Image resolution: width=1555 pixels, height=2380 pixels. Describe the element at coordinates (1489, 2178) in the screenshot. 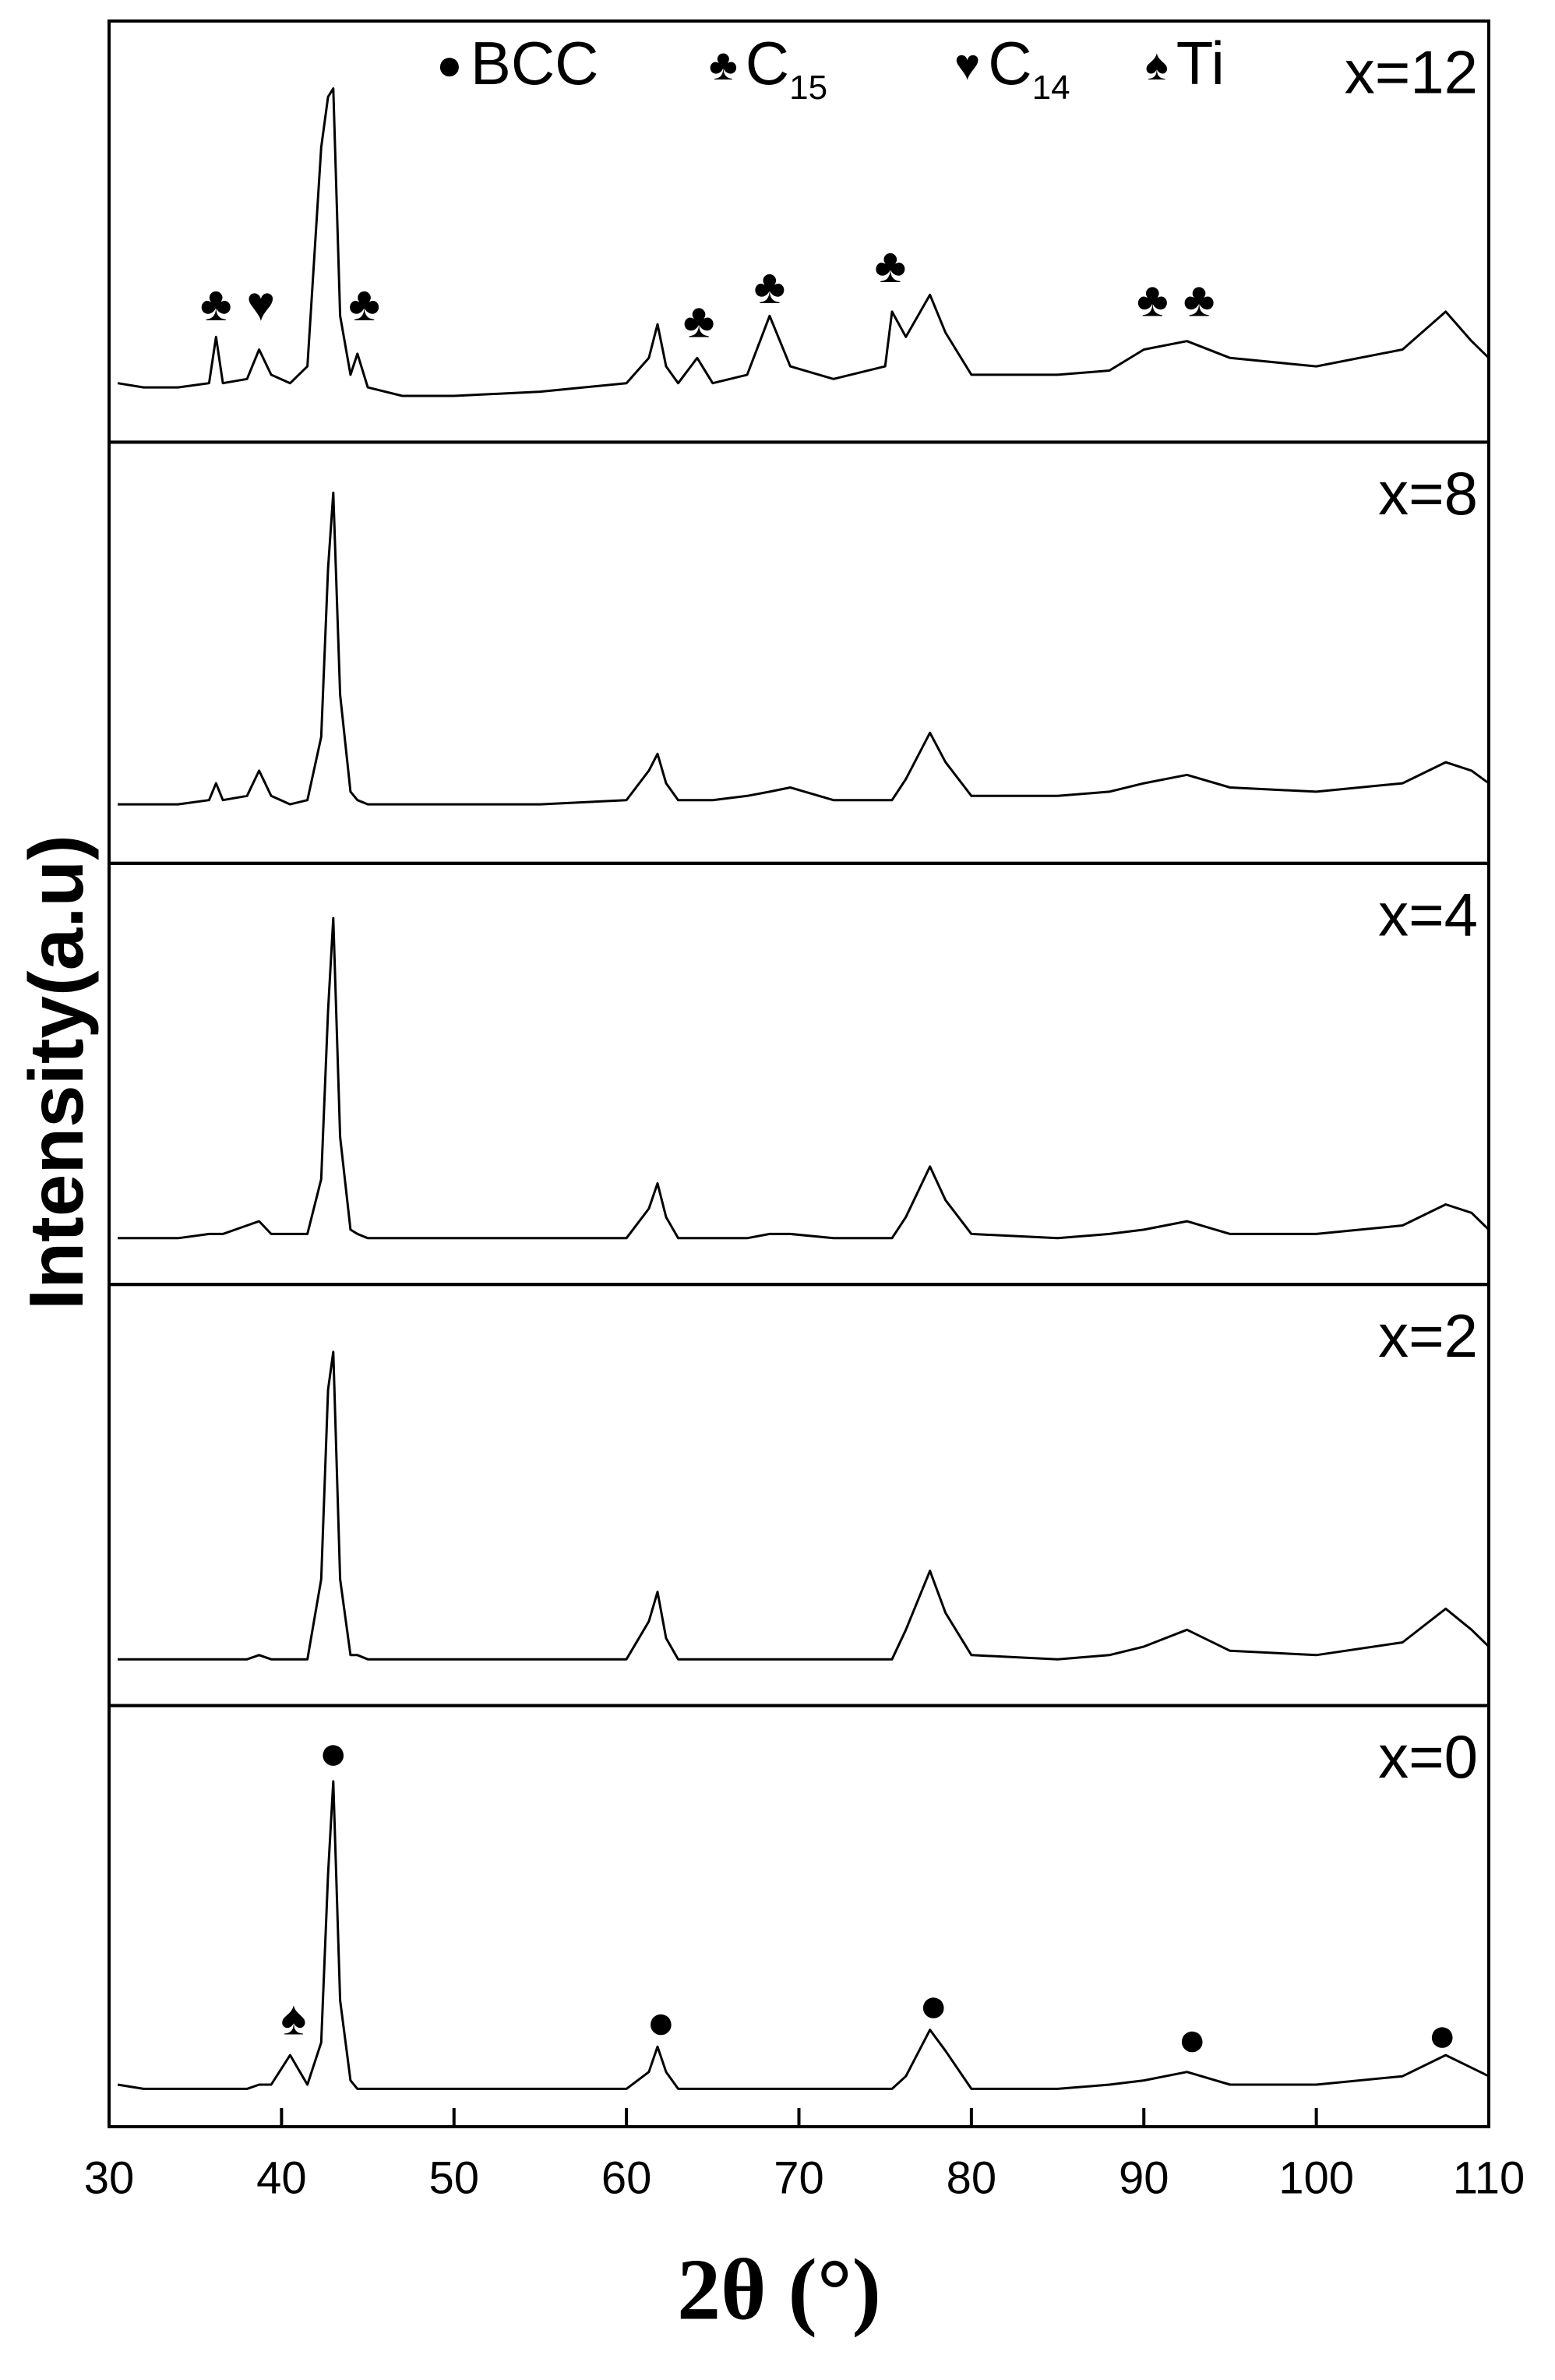

I see `x-tick-label: 110` at that location.